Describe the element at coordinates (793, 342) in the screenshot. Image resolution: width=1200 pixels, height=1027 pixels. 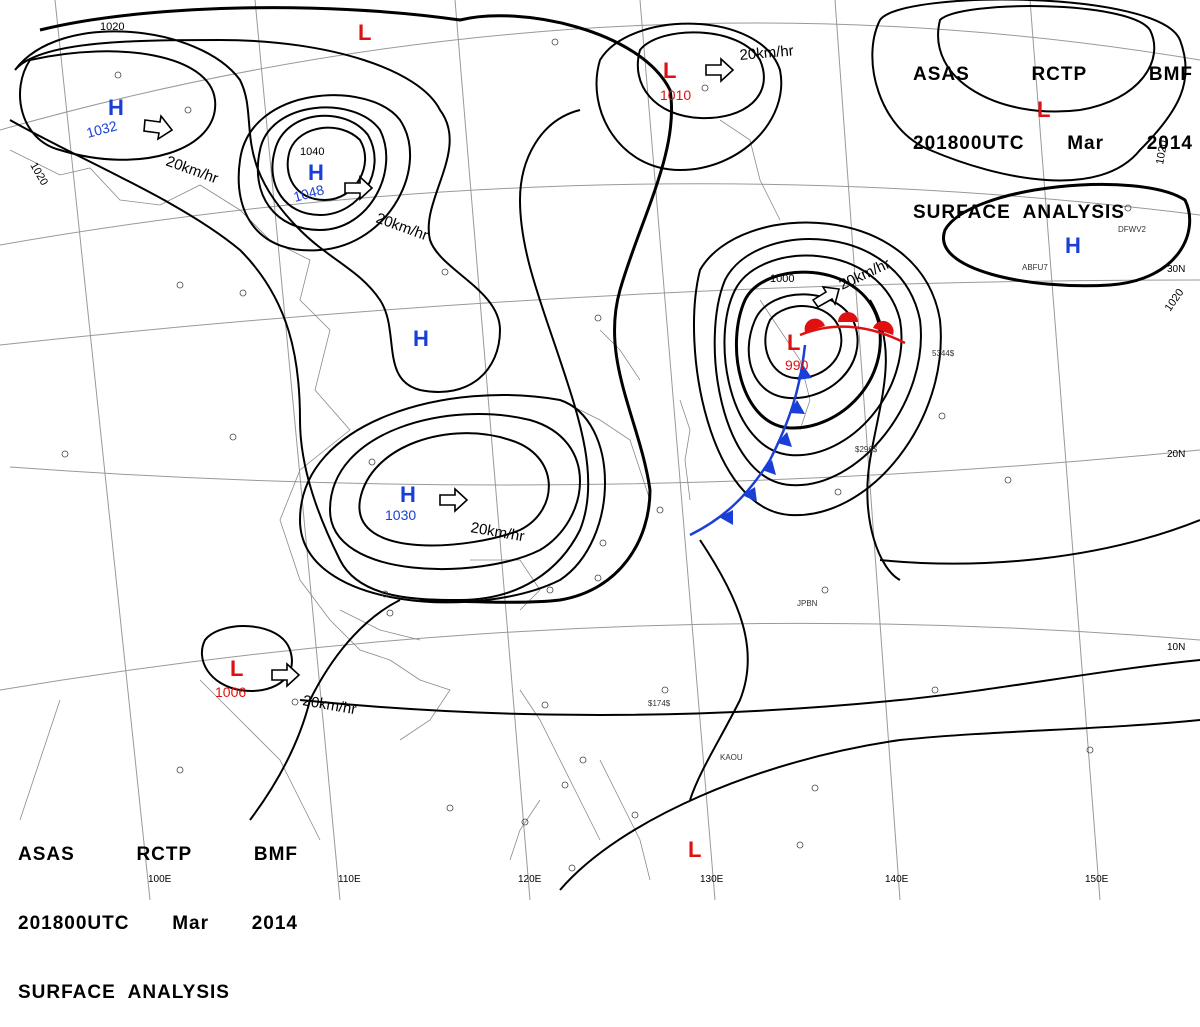
I see `low-center-990: L` at that location.